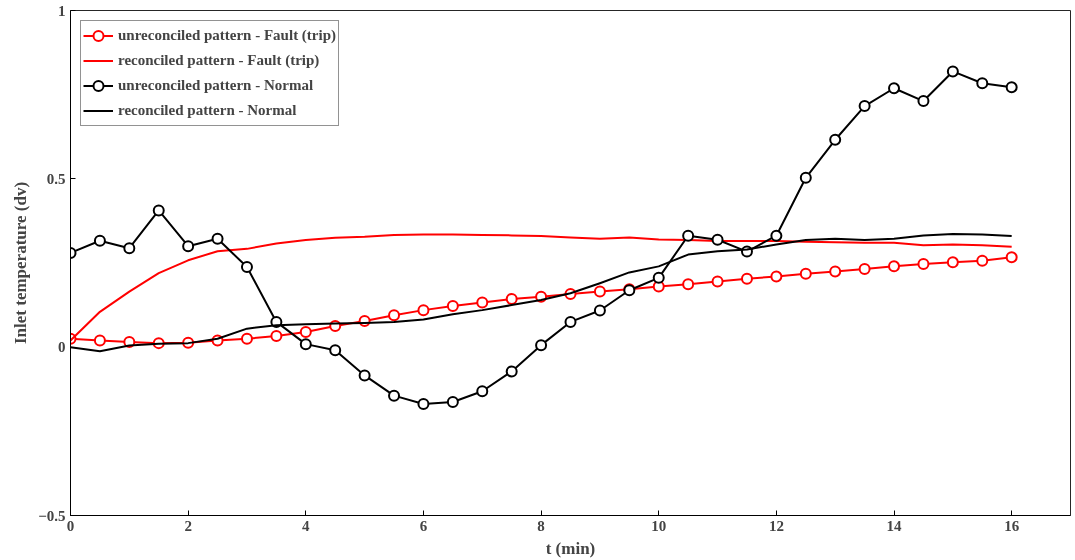  What do you see at coordinates (227, 35) in the screenshot?
I see `legend-label: unreconciled pattern - Fault (trip)` at bounding box center [227, 35].